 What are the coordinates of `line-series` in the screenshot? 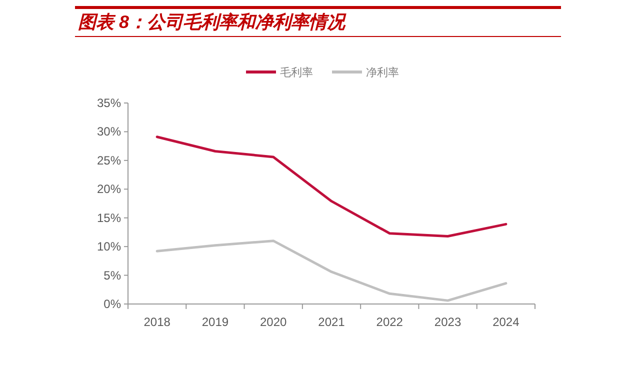 It's located at (332, 271).